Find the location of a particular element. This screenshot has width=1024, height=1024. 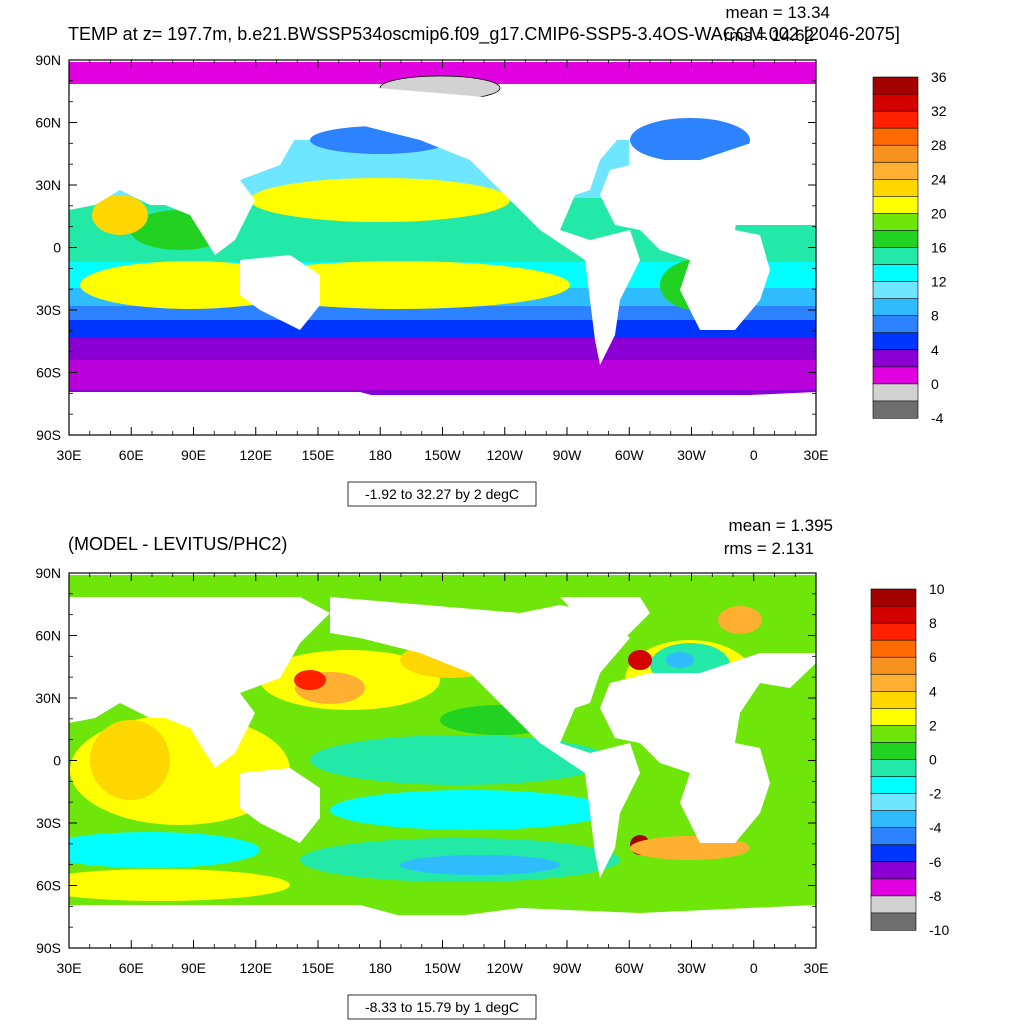

panel1-colorbar: 36 32 28 24 20 16 12 8 4 0 -4 is located at coordinates (909, 247).